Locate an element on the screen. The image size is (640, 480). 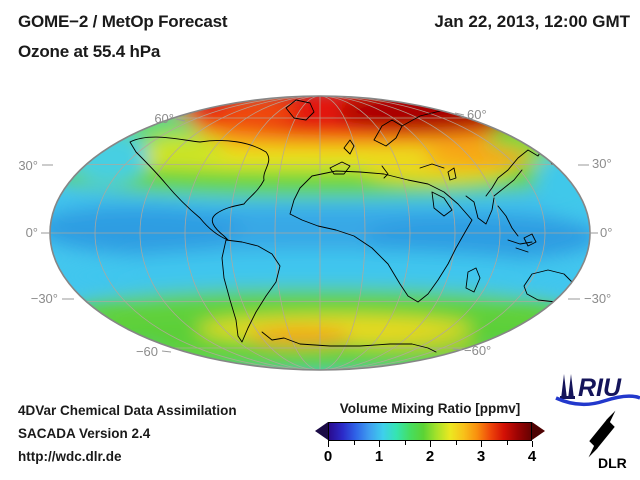
colorbar-right-arrow-icon is located at coordinates (538, 431).